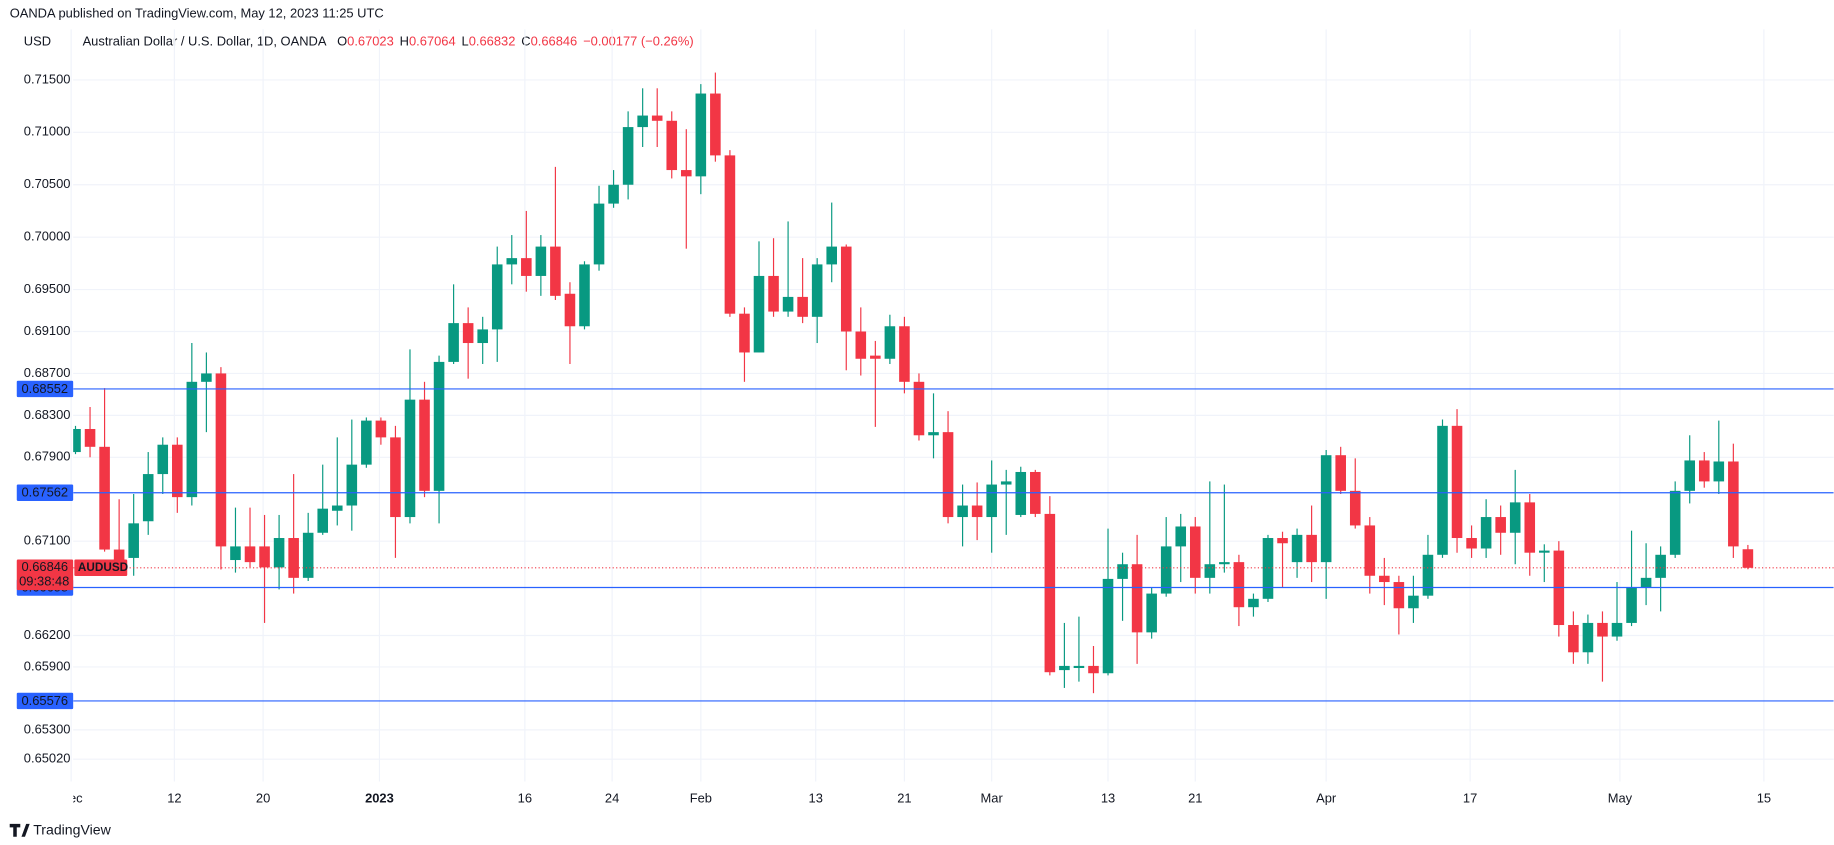 This screenshot has width=1834, height=845. I want to click on level-label: 0.67562, so click(44, 492).